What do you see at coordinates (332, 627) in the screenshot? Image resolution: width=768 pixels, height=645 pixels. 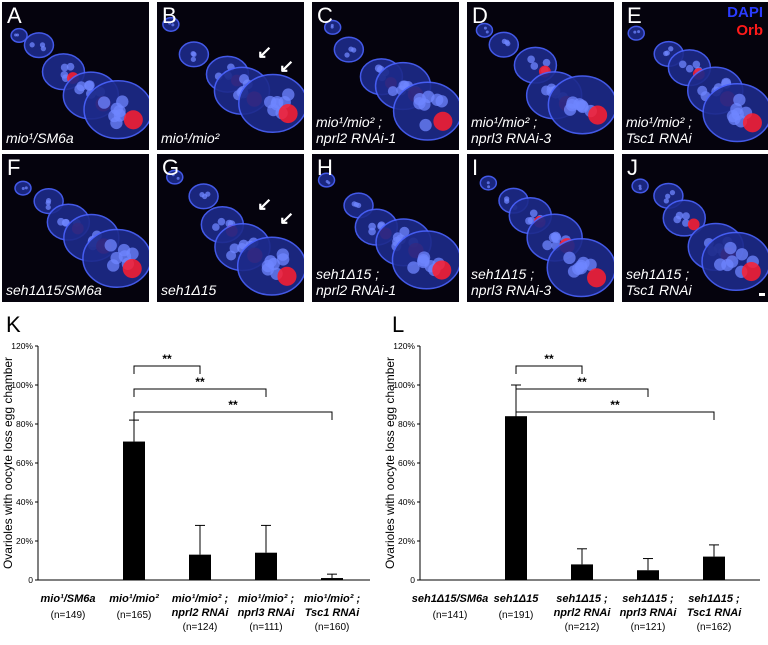 I see `category-n: (n=160)` at bounding box center [332, 627].